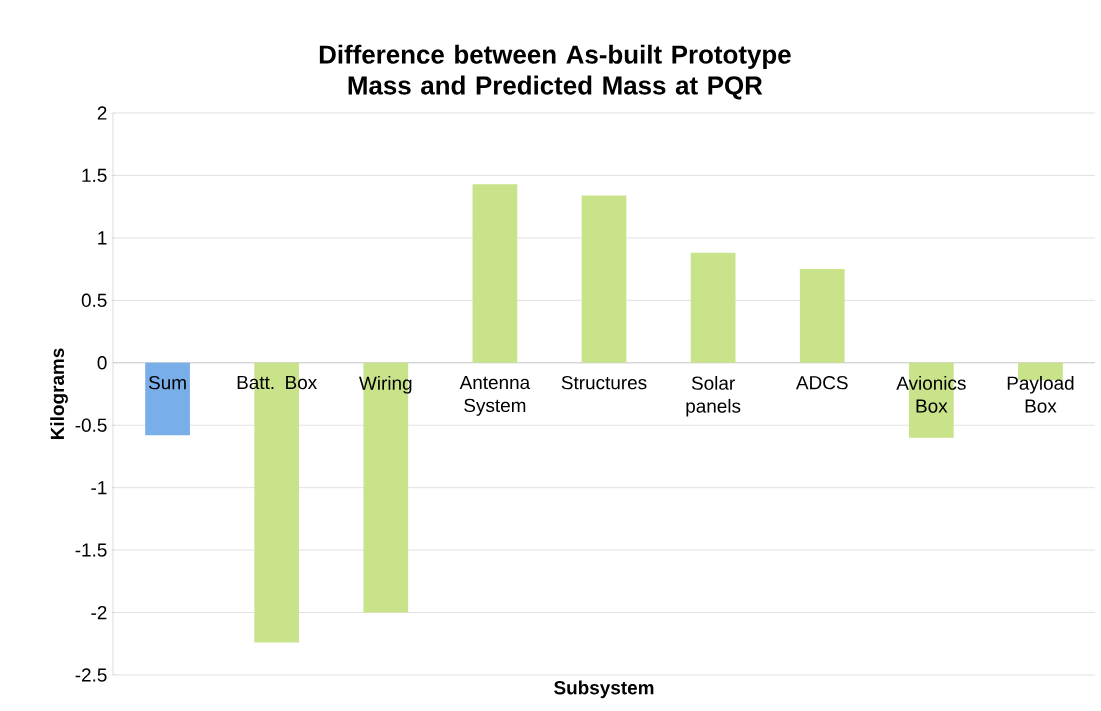 The width and height of the screenshot is (1101, 711). I want to click on y-tick-label: 0, so click(102, 363).